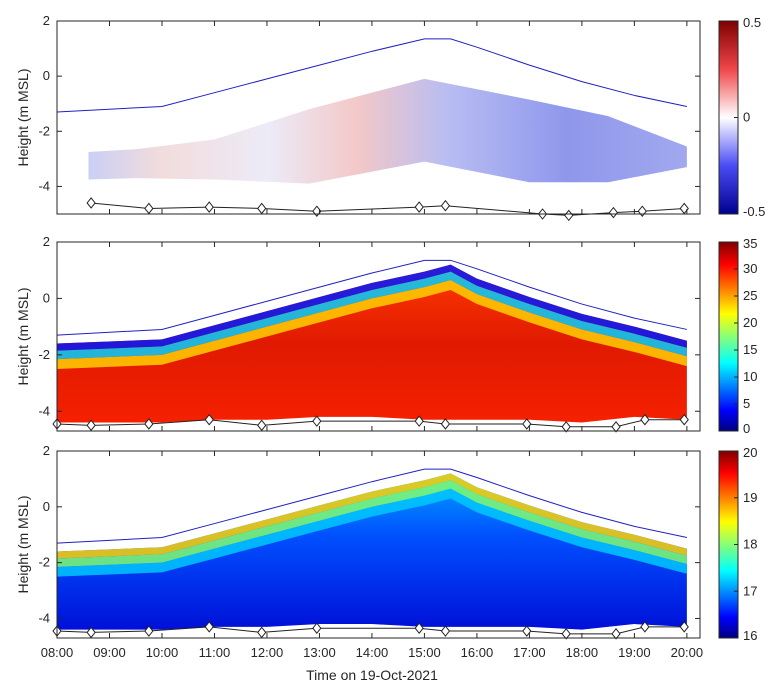 This screenshot has height=685, width=777. I want to click on colorbar-tick-label: 35, so click(750, 243).